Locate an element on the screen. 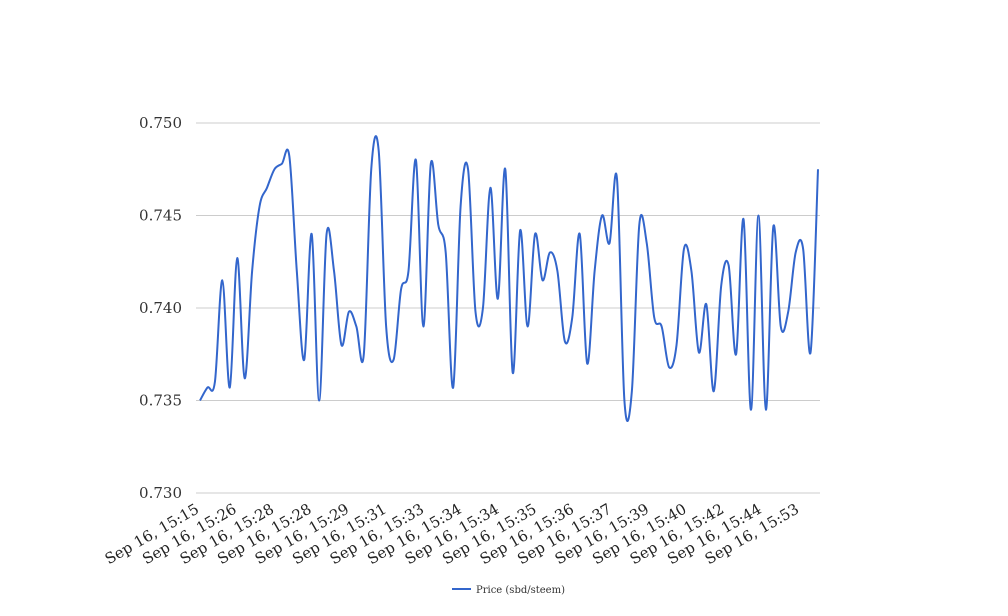  y-tick-label: 0.750 is located at coordinates (160, 123).